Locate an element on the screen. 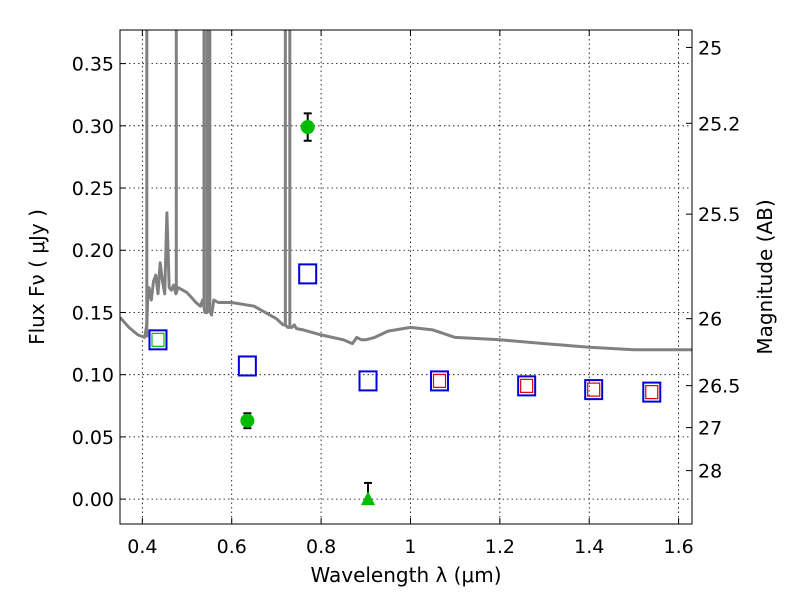 The height and width of the screenshot is (600, 800). y-tick-label: 0.10 is located at coordinates (93, 376).